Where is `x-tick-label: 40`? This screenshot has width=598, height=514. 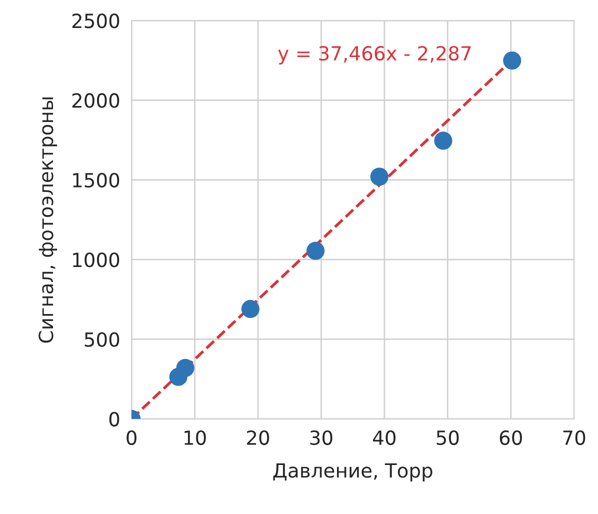
x-tick-label: 40 is located at coordinates (384, 438).